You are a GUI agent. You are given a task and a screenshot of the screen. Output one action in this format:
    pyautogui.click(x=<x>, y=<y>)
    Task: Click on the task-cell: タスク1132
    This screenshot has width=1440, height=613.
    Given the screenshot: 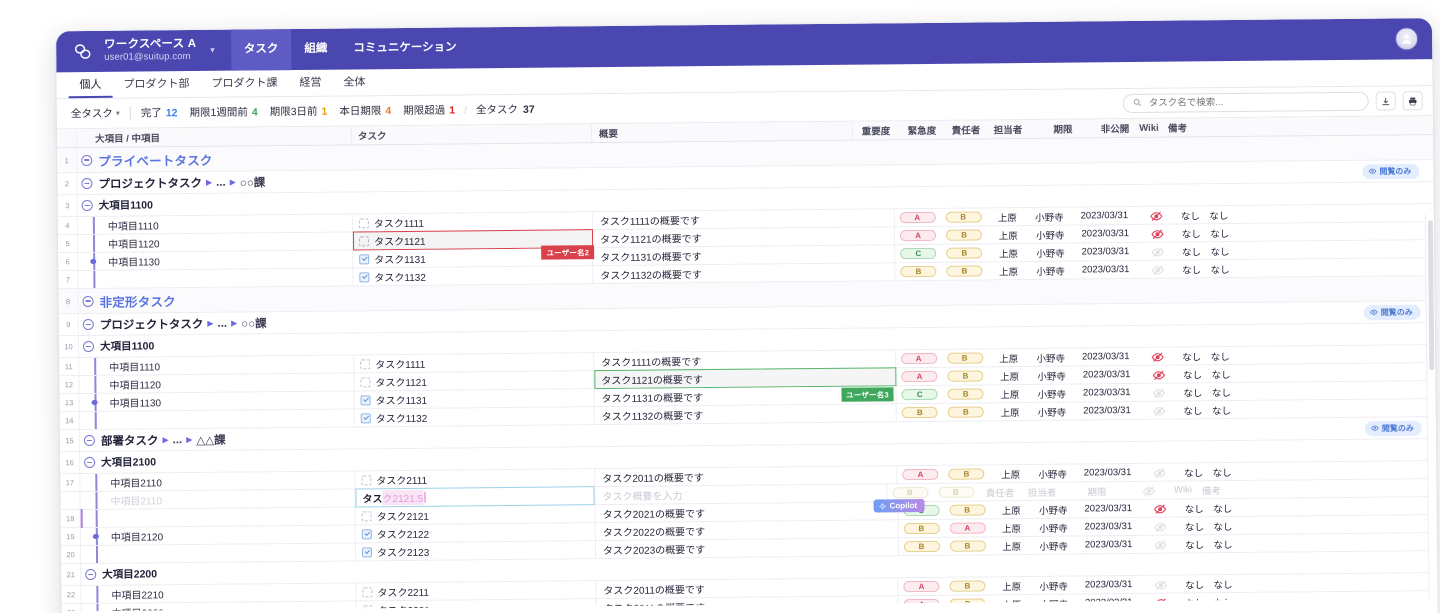 What is the action you would take?
    pyautogui.click(x=474, y=417)
    